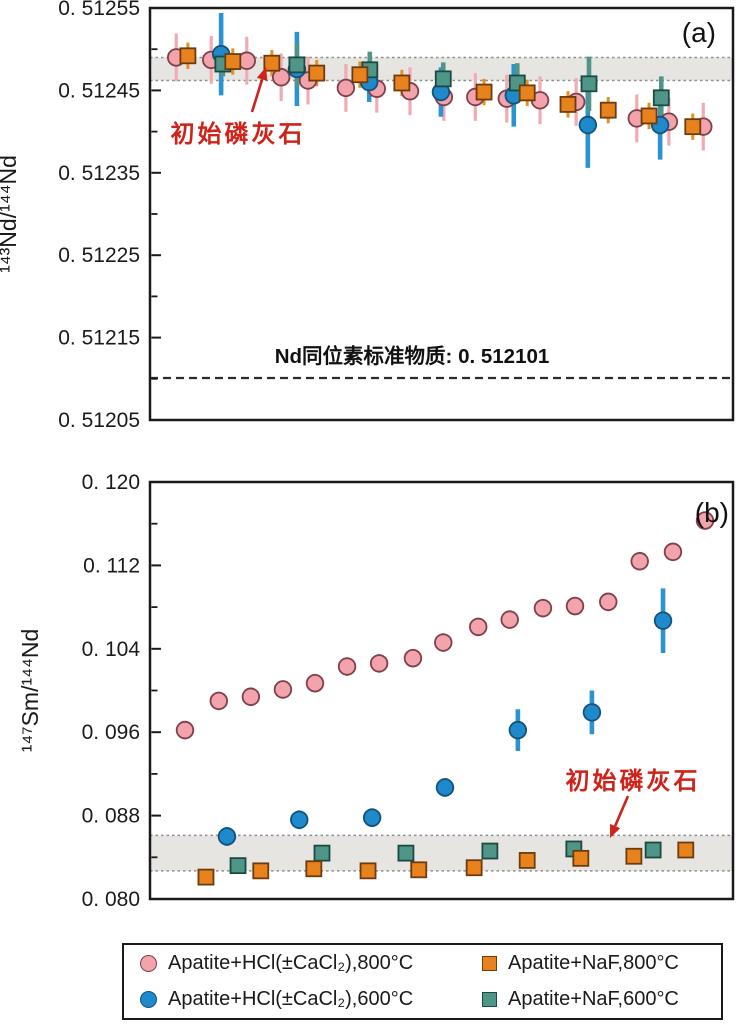  What do you see at coordinates (489, 963) in the screenshot?
I see `orange-square-marker-icon` at bounding box center [489, 963].